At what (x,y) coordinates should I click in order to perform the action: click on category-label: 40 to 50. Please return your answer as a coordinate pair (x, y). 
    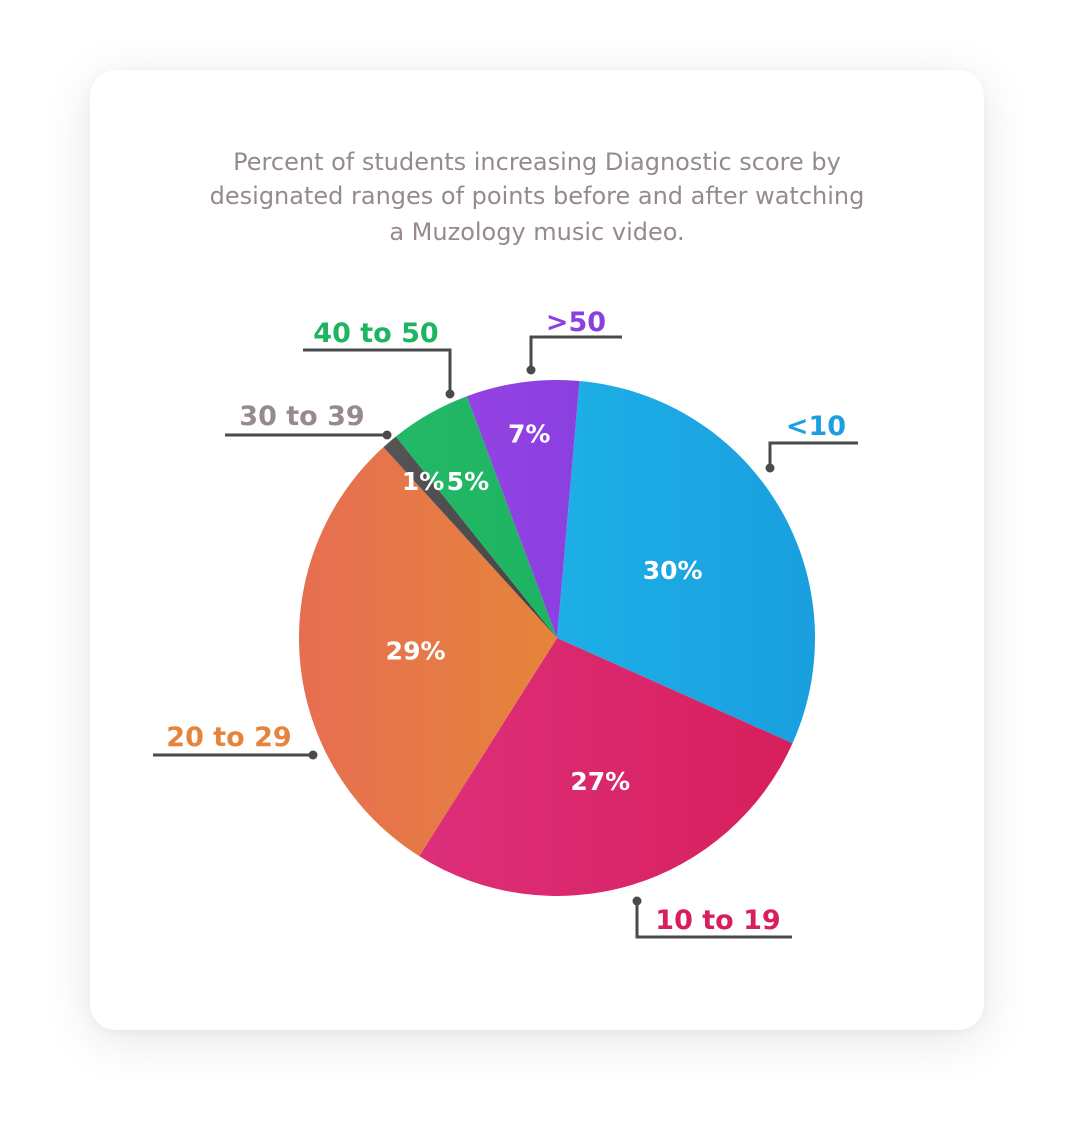
    Looking at the image, I should click on (375, 333).